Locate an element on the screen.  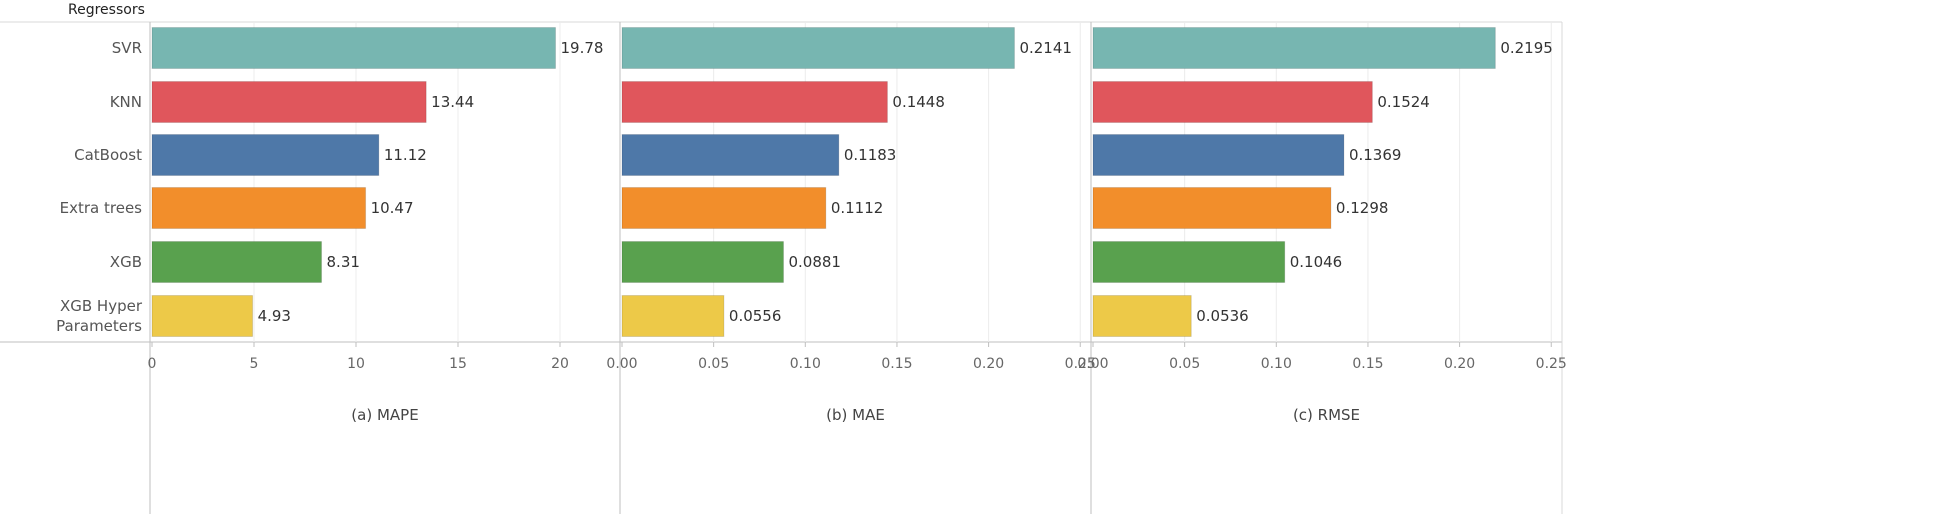
data-label: 0.0536 is located at coordinates (1222, 316).